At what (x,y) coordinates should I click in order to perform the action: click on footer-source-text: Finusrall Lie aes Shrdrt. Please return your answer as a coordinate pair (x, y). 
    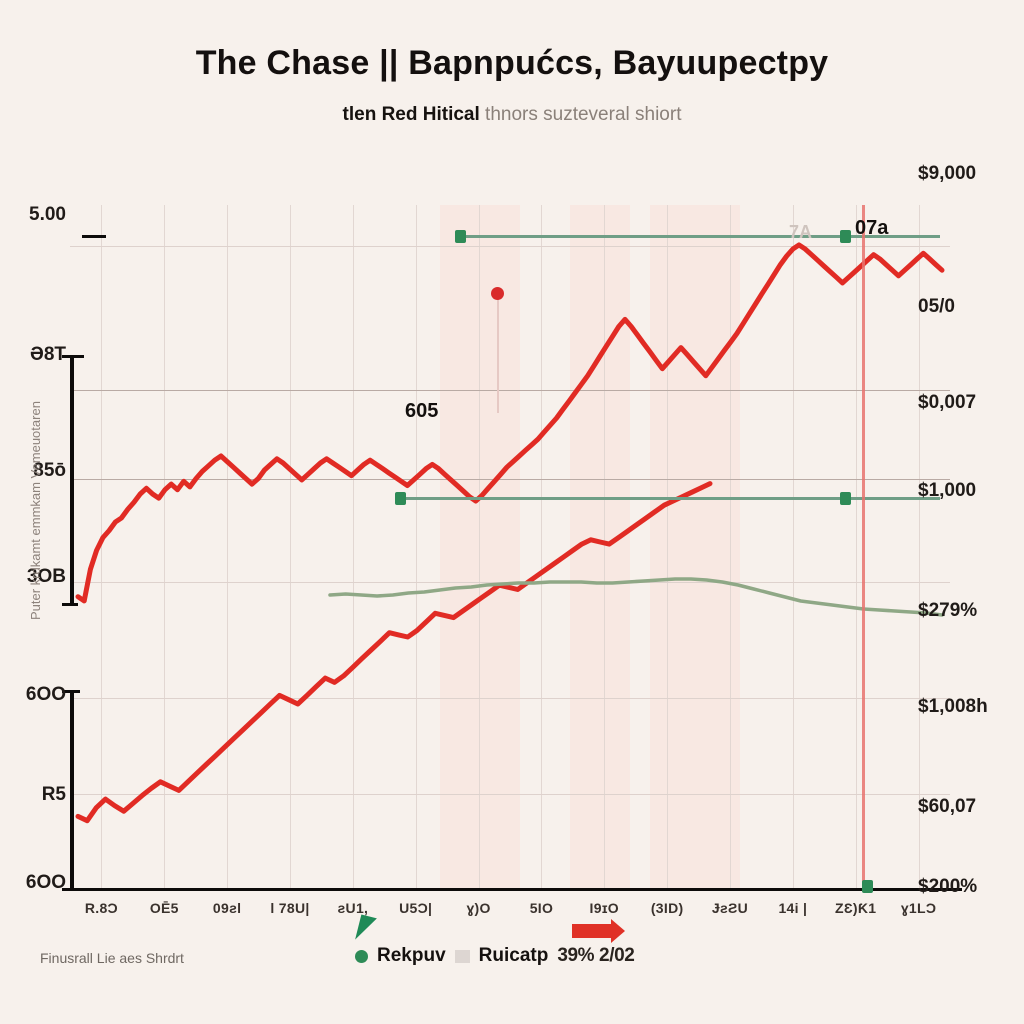
    Looking at the image, I should click on (112, 958).